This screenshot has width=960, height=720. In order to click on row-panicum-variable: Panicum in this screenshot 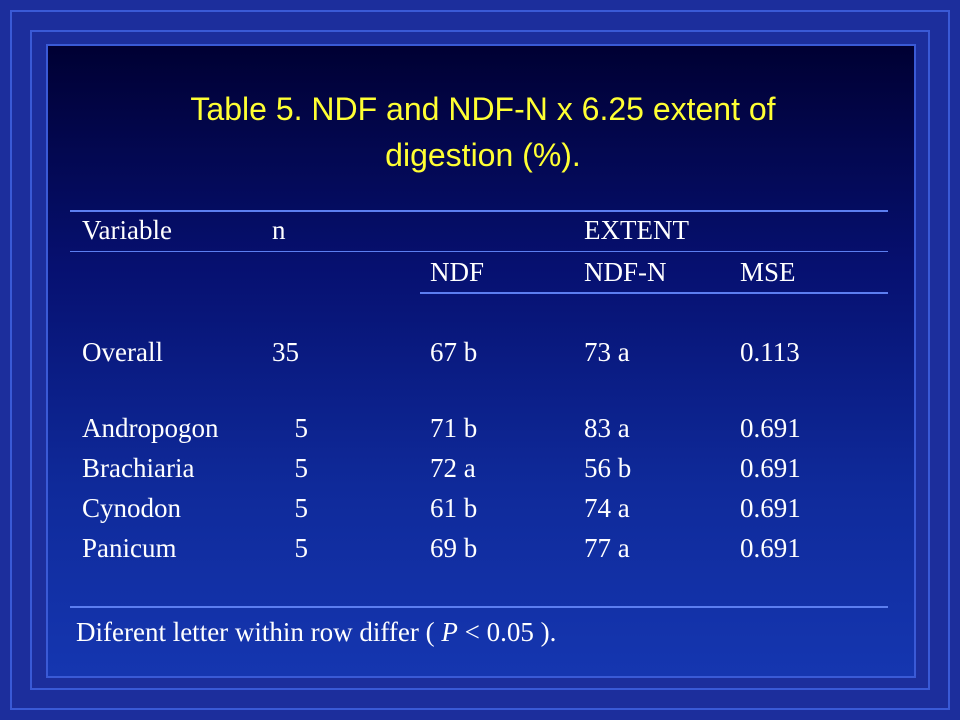, I will do `click(129, 548)`.